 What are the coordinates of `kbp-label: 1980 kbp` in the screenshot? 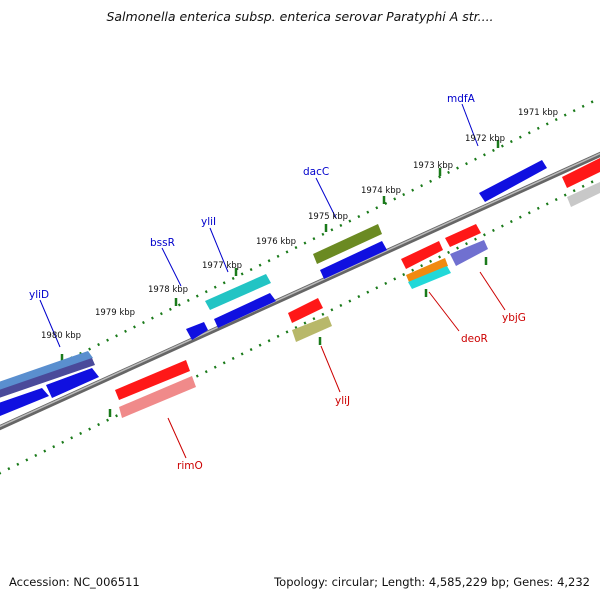 It's located at (61, 336).